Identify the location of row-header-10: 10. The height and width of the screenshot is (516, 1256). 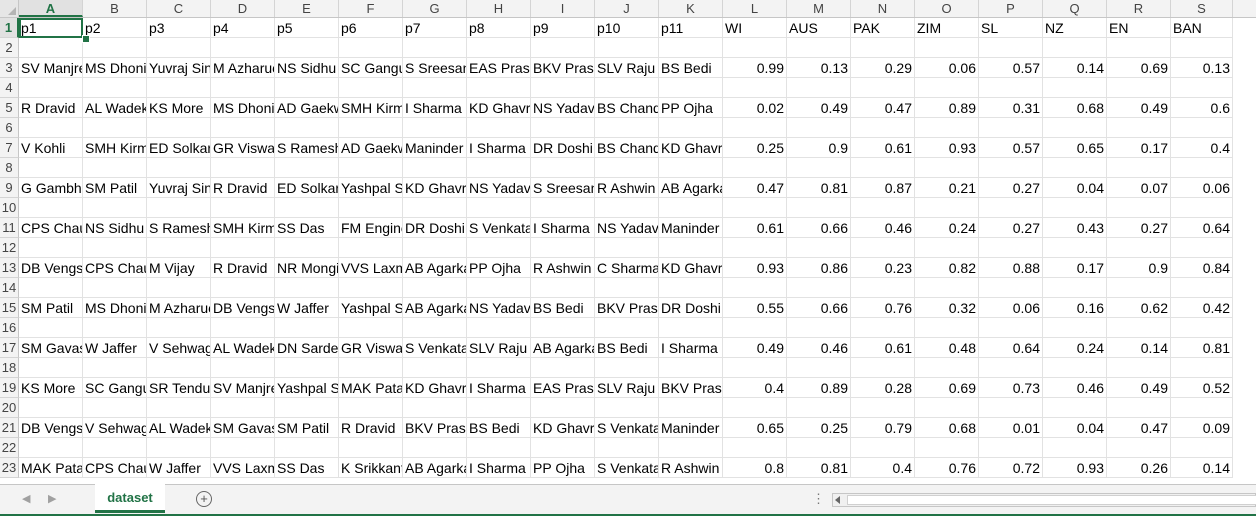
(9, 208).